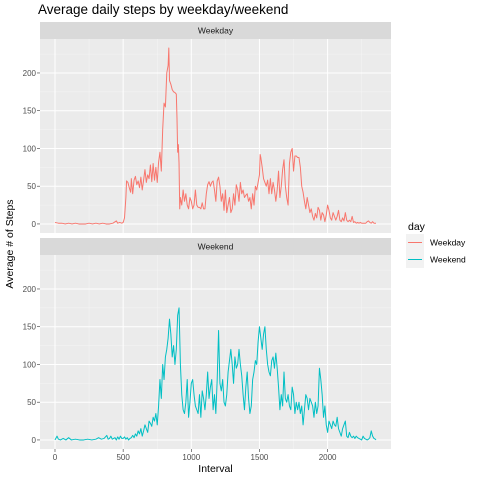 This screenshot has height=480, width=480. I want to click on x-axis: 0 500 1000 1500 2000, so click(195, 455).